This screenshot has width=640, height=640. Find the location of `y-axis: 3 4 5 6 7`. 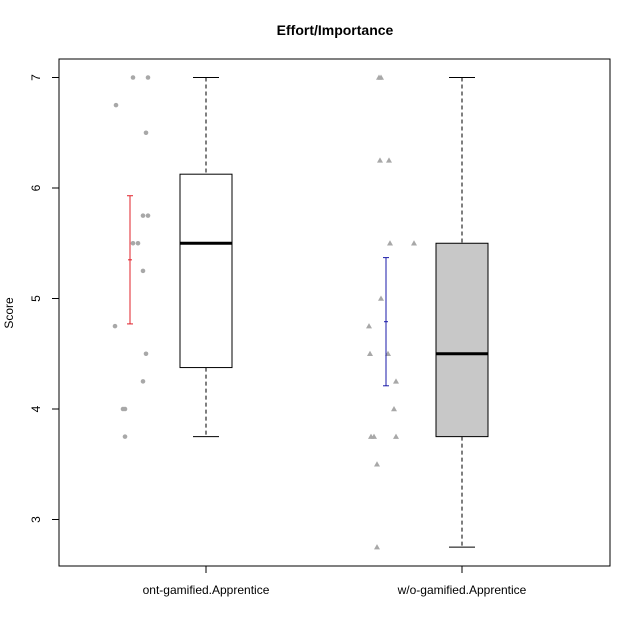

y-axis: 3 4 5 6 7 is located at coordinates (44, 298).